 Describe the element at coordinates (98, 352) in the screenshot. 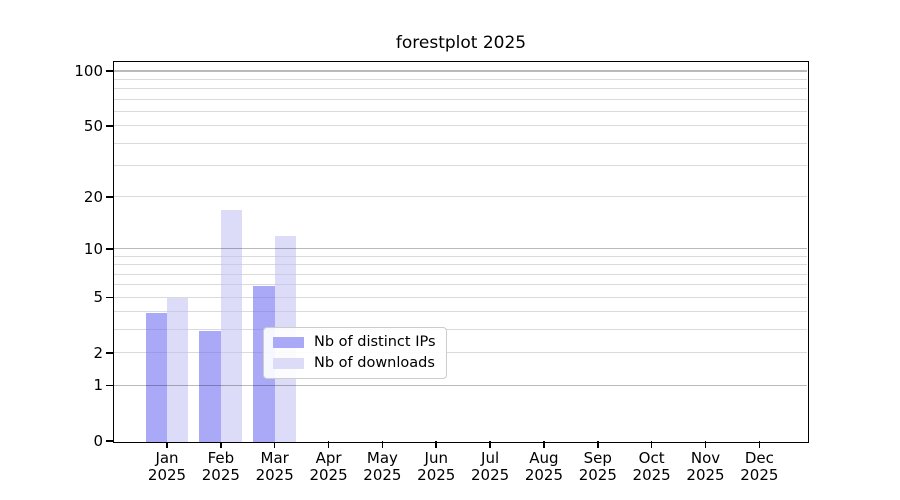

I see `y-axis-tick-label: 2` at that location.